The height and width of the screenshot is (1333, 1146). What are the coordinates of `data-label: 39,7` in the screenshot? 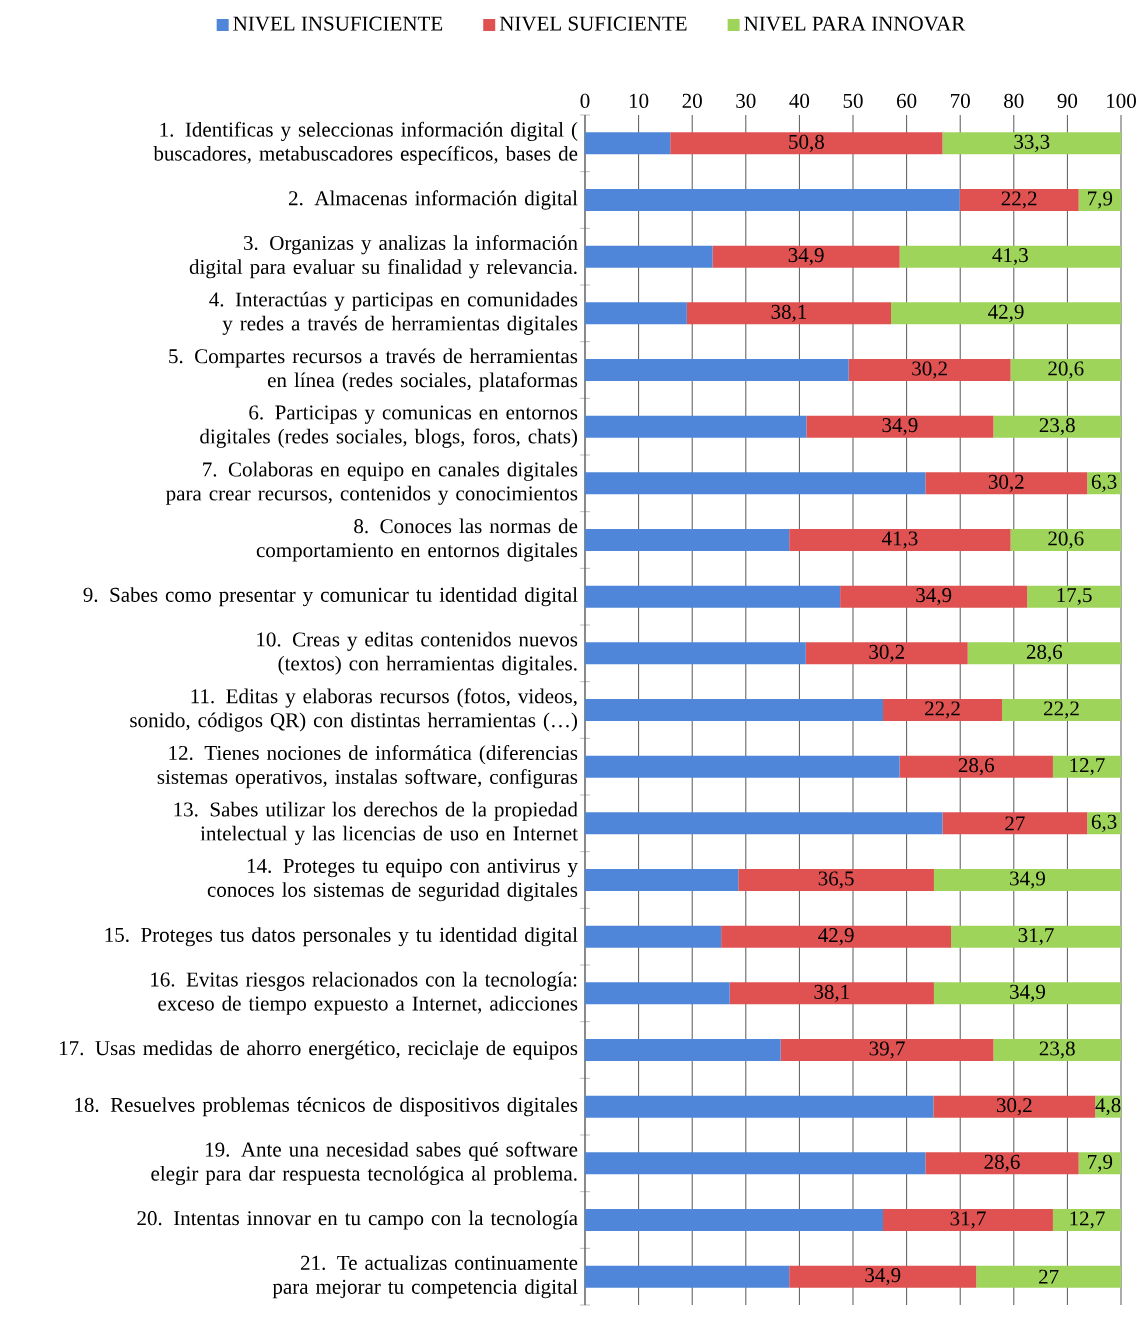 It's located at (887, 1050).